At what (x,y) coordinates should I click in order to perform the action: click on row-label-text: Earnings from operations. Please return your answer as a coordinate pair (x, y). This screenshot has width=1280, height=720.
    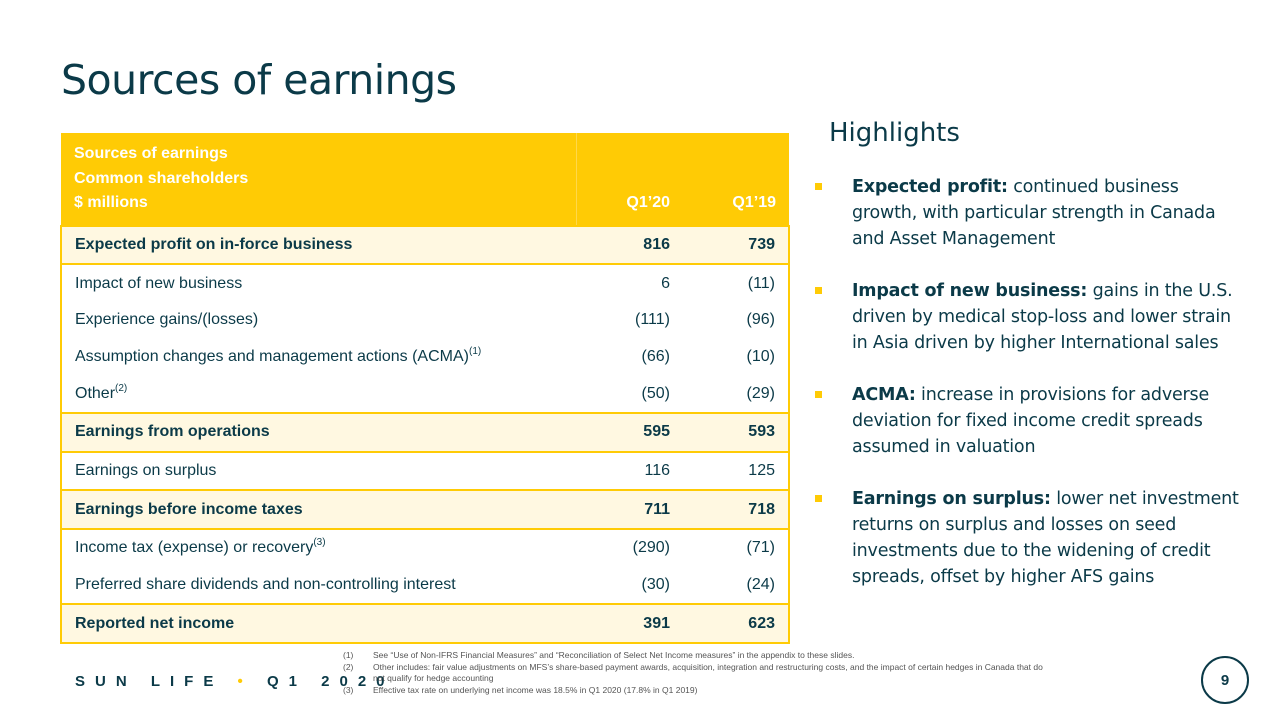
    Looking at the image, I should click on (172, 432).